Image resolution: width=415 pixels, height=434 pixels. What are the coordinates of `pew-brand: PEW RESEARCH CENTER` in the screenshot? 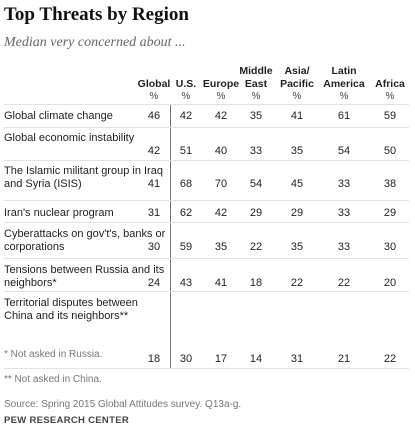 It's located at (66, 420).